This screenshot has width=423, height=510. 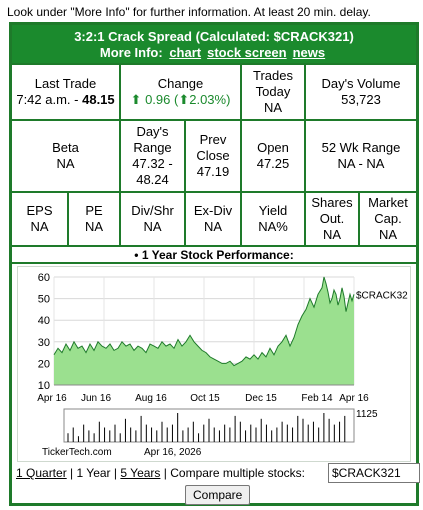 I want to click on change-cell: Change ⬆ 0.96 (⬆2.03%), so click(x=179, y=92).